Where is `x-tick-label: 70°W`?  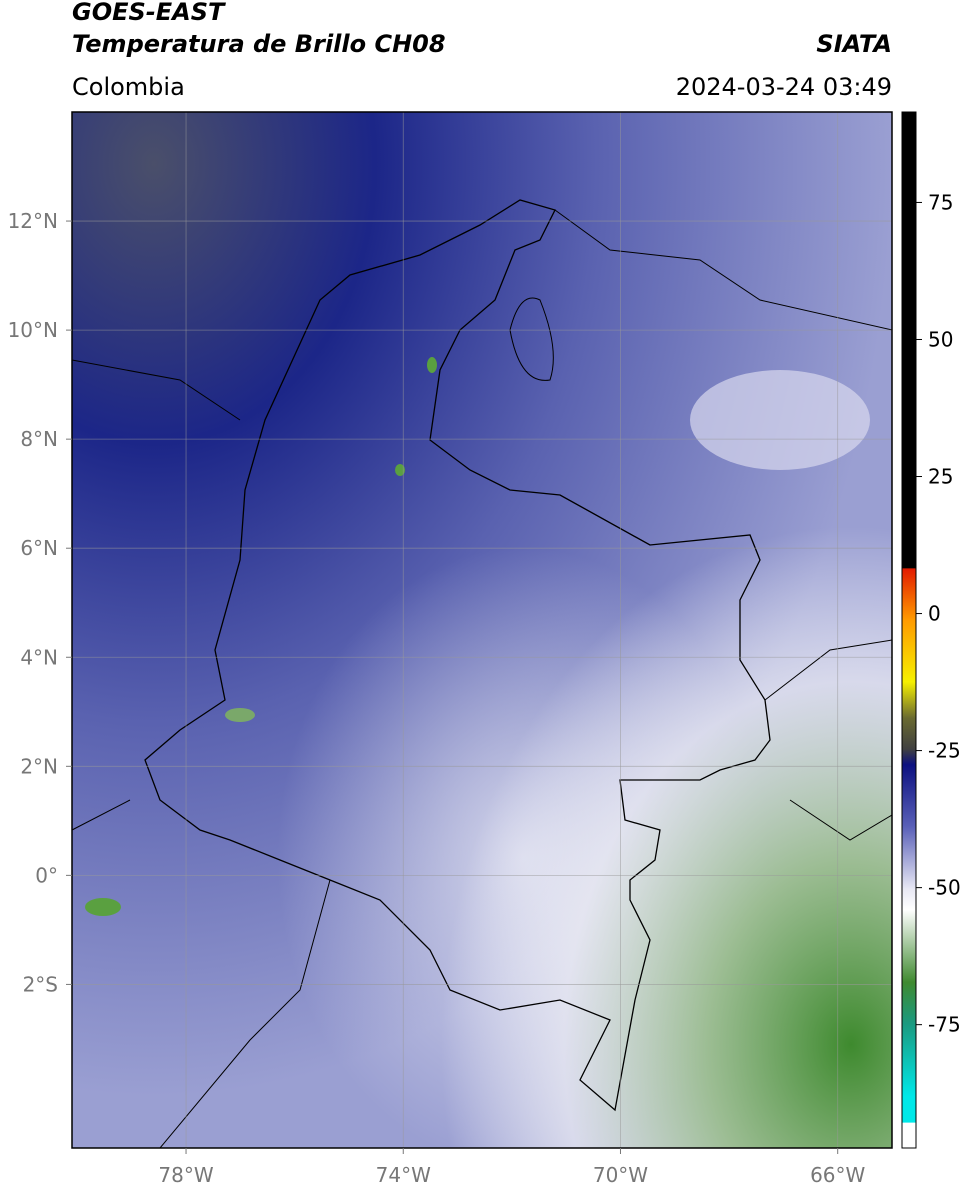 x-tick-label: 70°W is located at coordinates (620, 1175).